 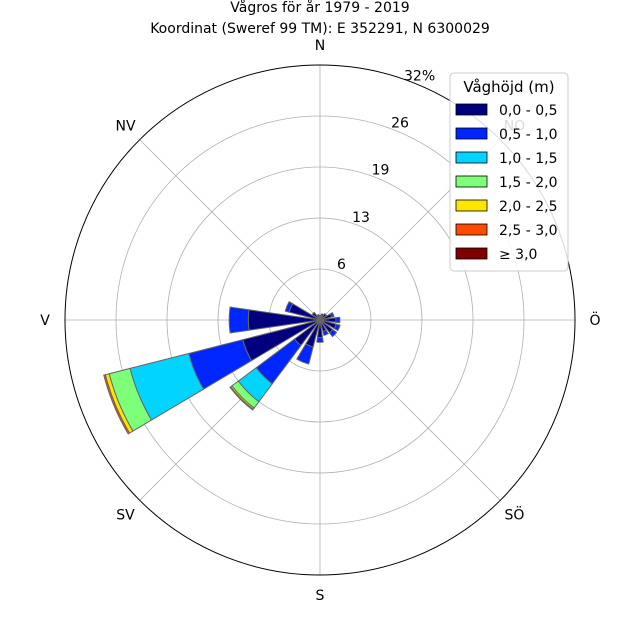 I want to click on legend-title: Våghöjd (m), so click(x=508, y=87).